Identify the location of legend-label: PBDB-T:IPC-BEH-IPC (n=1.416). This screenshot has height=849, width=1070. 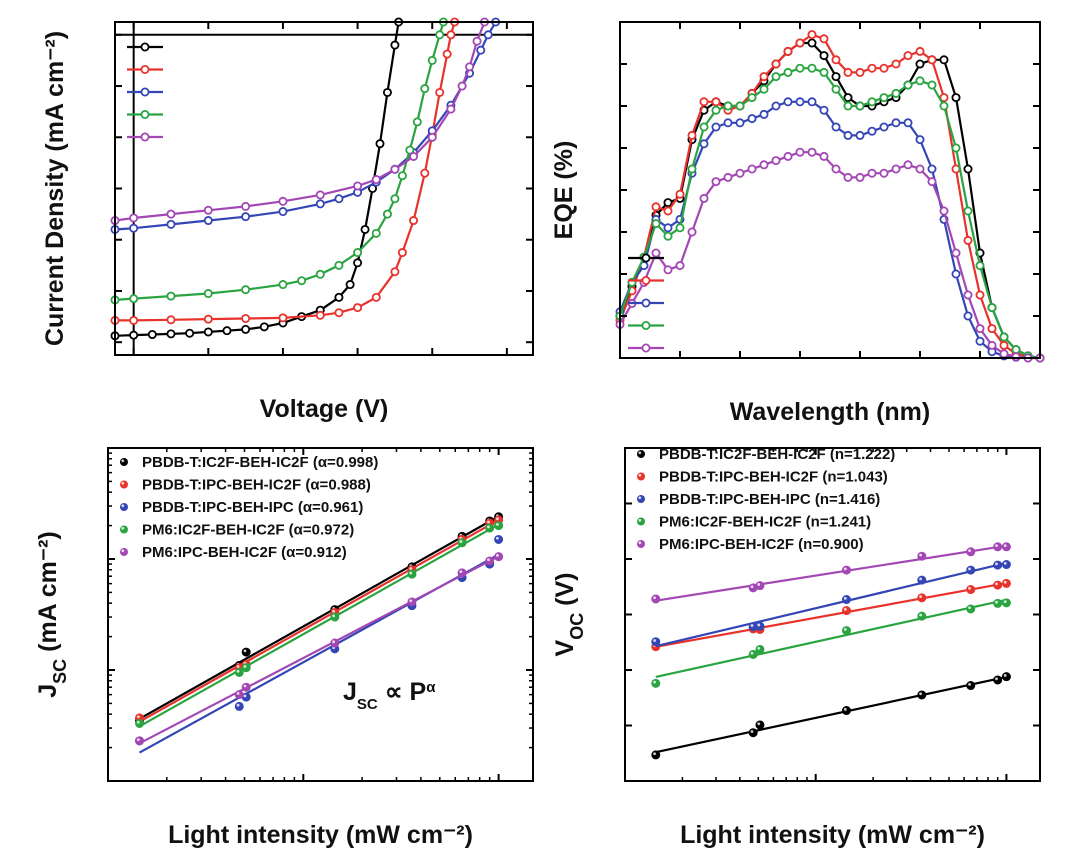
(769, 499).